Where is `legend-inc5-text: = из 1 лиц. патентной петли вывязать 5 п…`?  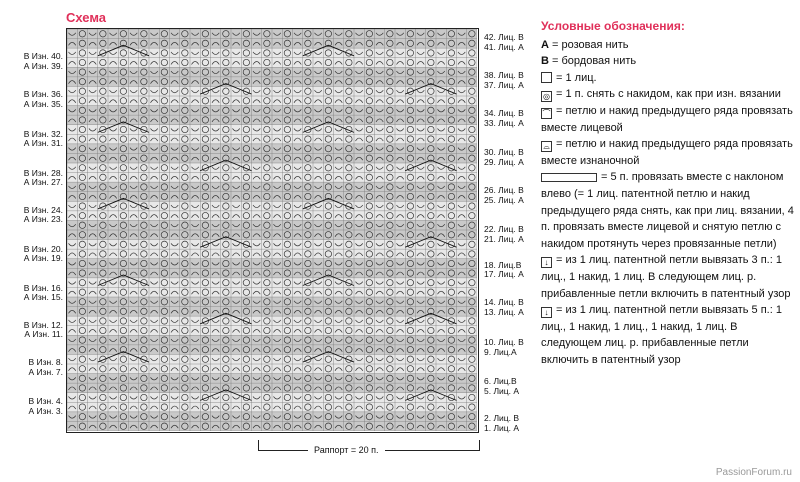 legend-inc5-text: = из 1 лиц. патентной петли вывязать 5 п… is located at coordinates (661, 335).